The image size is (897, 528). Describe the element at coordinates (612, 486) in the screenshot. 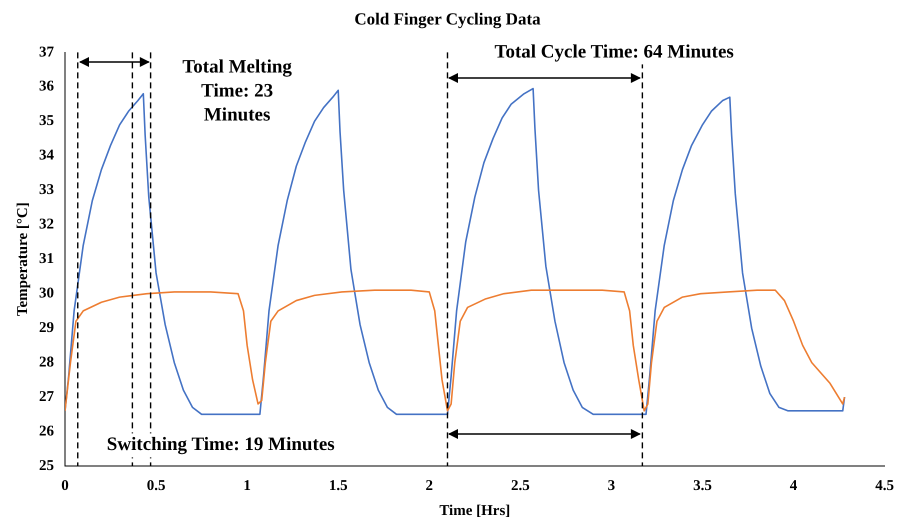

I see `x-tick-label: 3` at that location.